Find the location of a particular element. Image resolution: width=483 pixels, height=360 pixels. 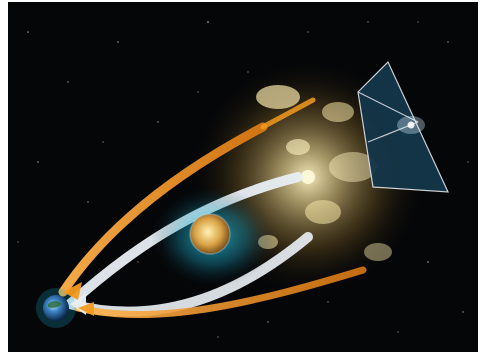

observer-planet-icon is located at coordinates (56, 308).